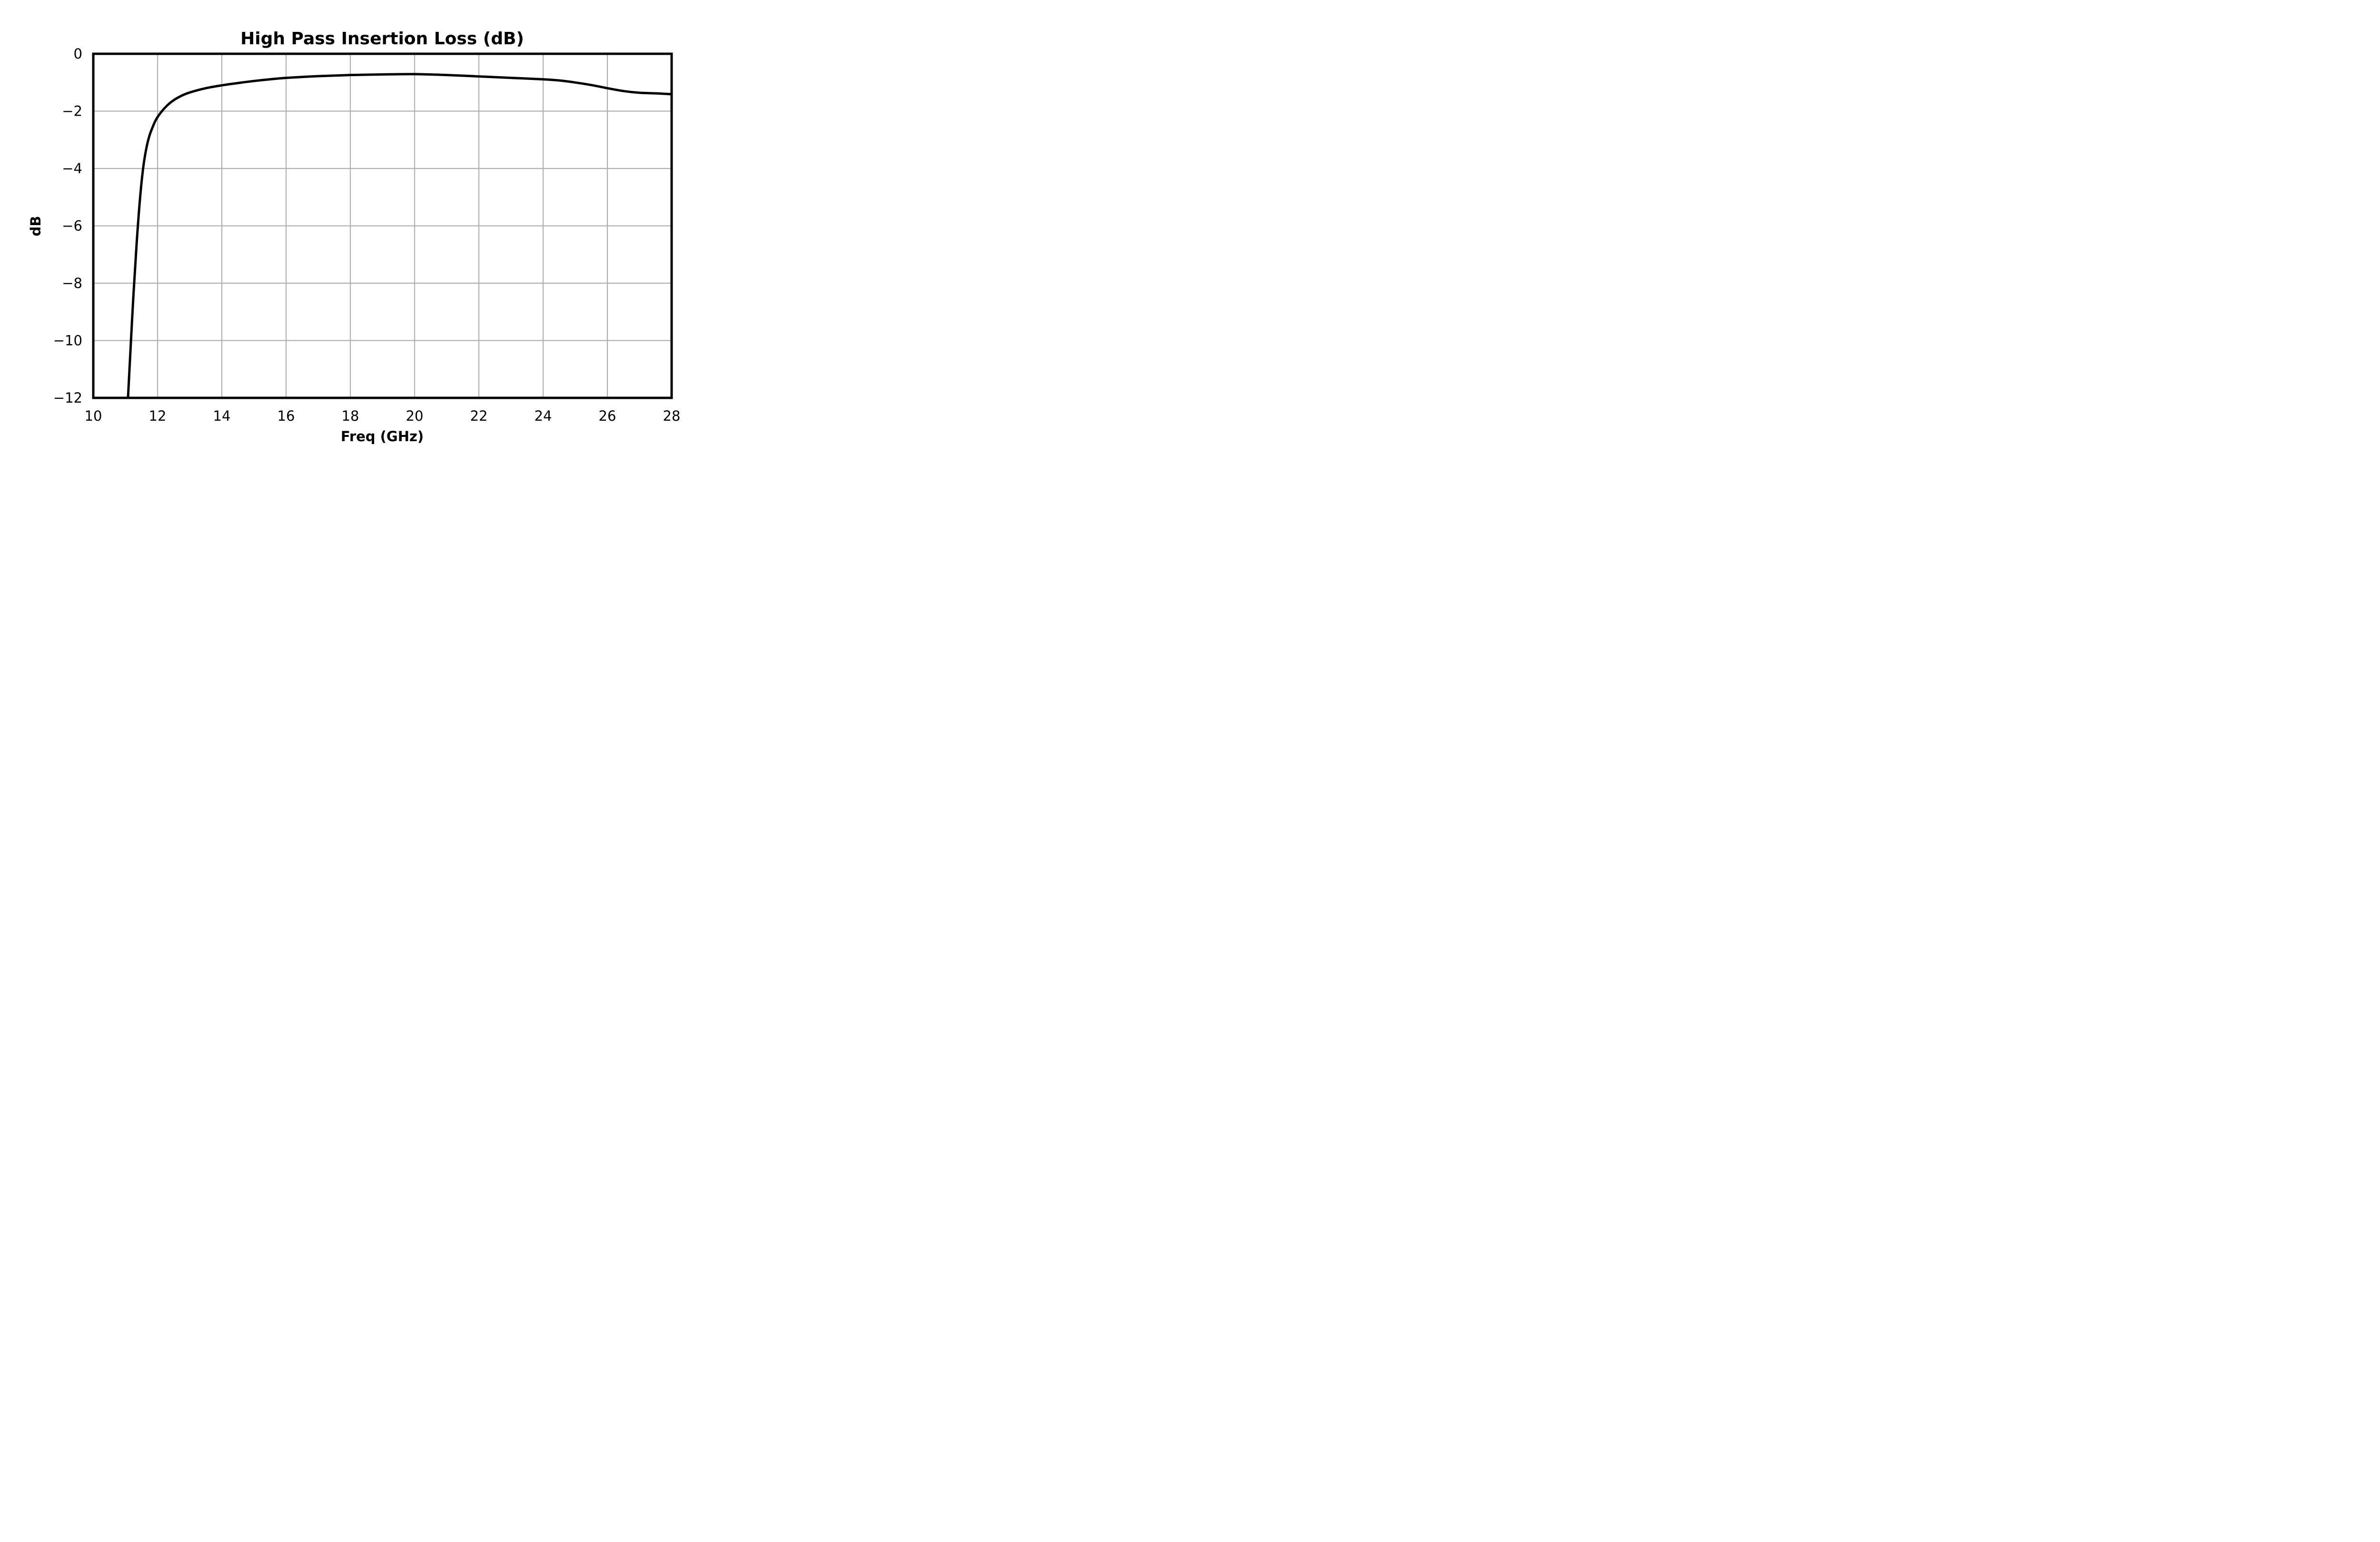 The width and height of the screenshot is (2380, 1542). What do you see at coordinates (93, 416) in the screenshot?
I see `x-tick-label: 10` at bounding box center [93, 416].